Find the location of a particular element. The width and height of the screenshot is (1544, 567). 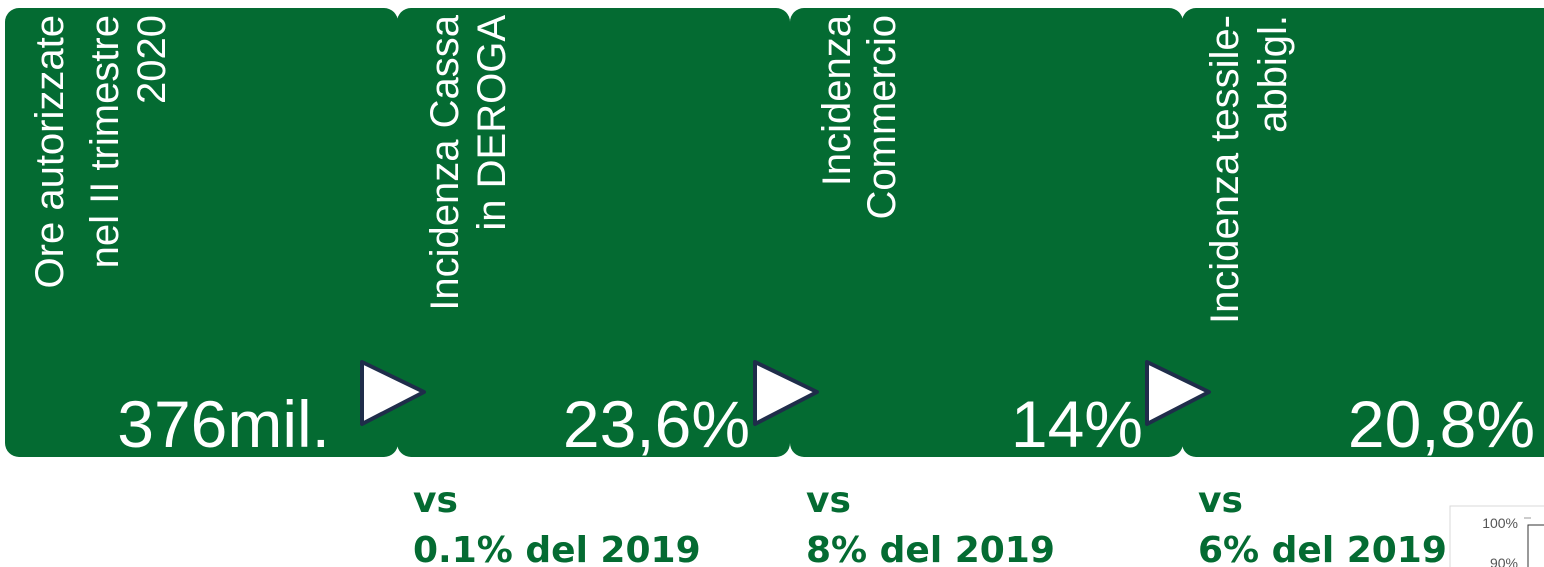

arrows is located at coordinates (785, 393).